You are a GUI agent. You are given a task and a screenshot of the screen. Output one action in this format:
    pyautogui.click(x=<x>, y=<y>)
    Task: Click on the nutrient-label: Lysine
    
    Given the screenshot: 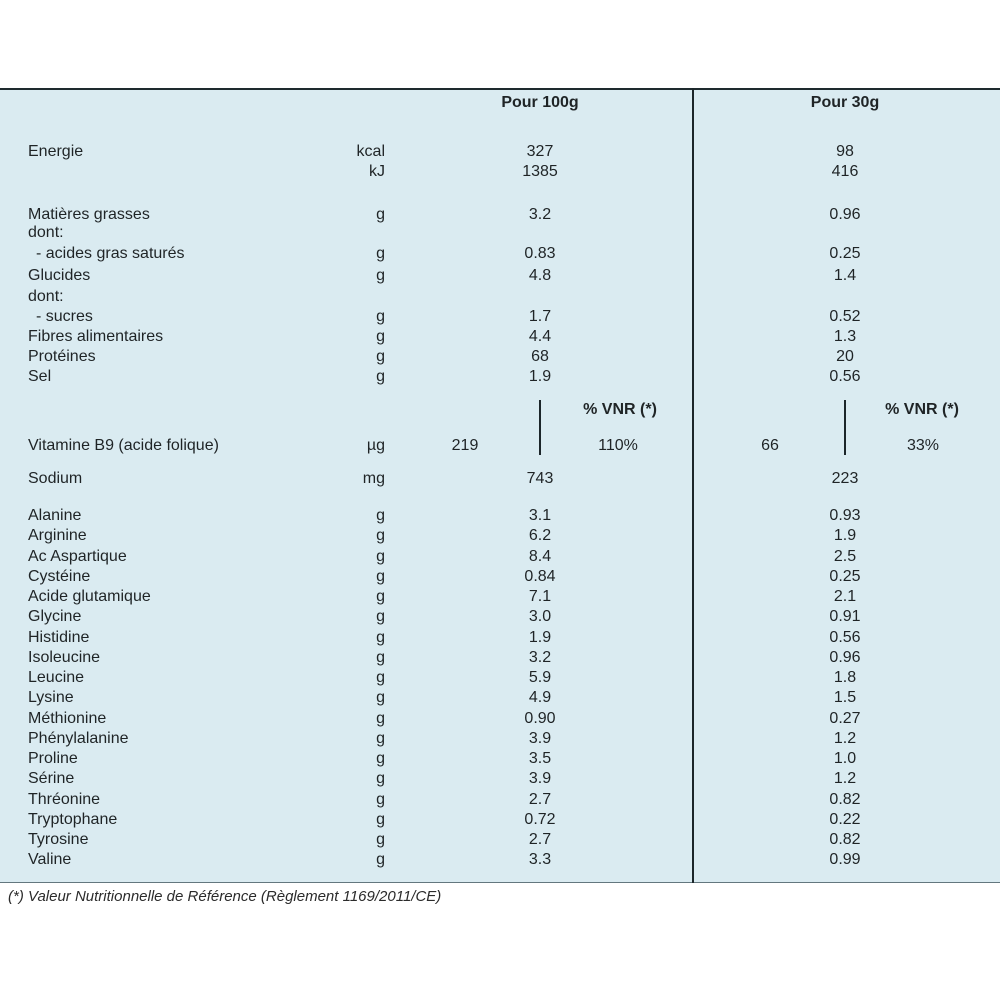 What is the action you would take?
    pyautogui.click(x=51, y=698)
    